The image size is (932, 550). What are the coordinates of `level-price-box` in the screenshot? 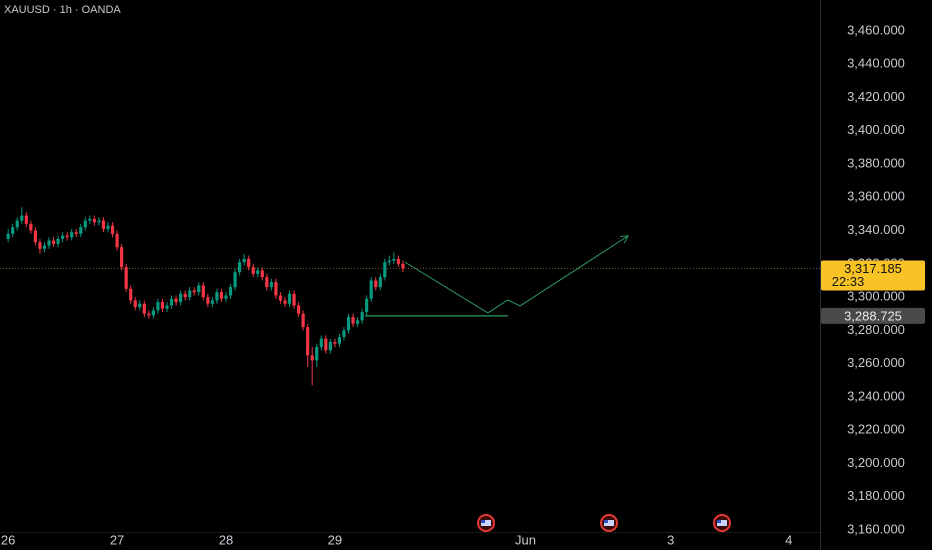 It's located at (873, 315).